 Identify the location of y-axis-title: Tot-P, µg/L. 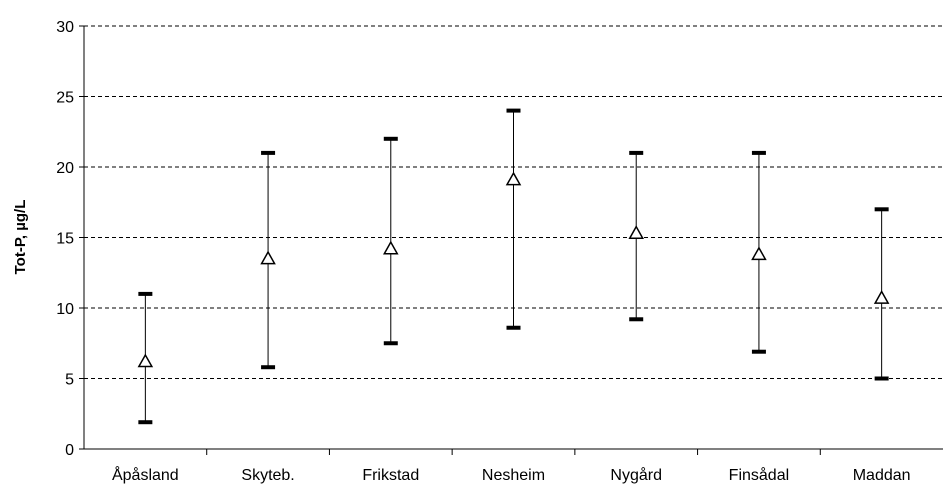
(20, 237).